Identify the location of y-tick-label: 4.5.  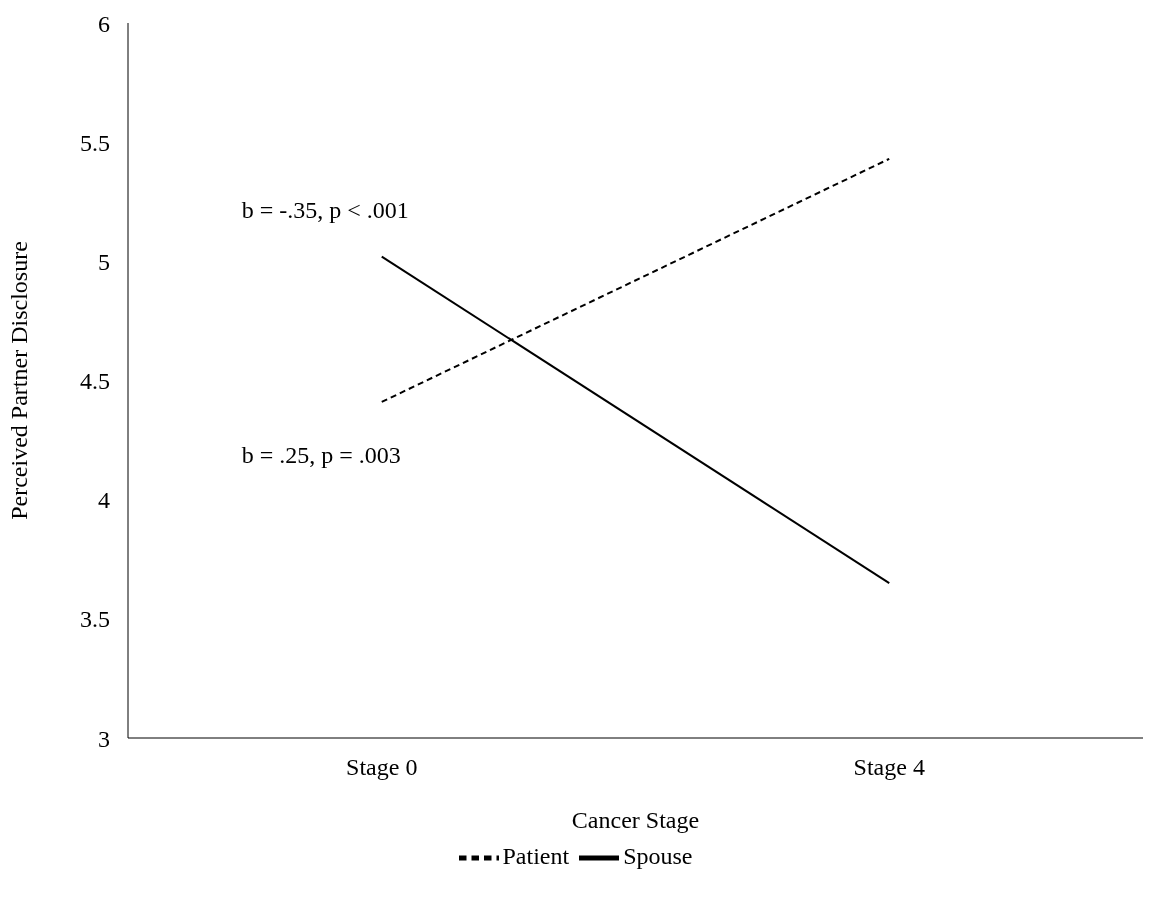
(95, 381).